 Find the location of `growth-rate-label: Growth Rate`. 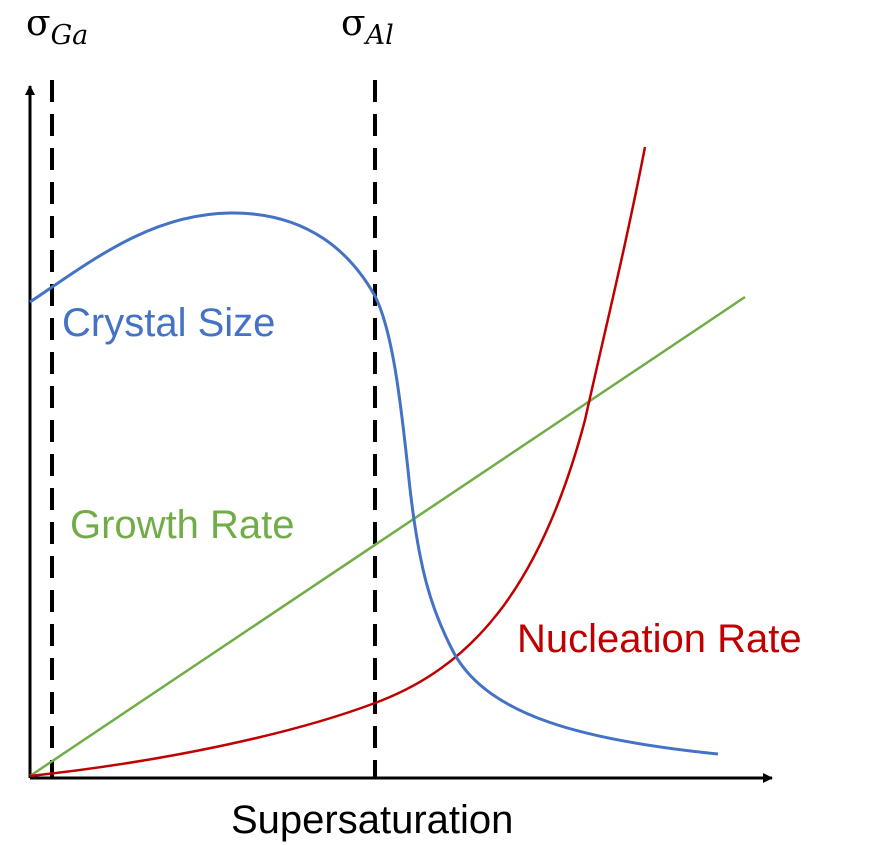

growth-rate-label: Growth Rate is located at coordinates (182, 525).